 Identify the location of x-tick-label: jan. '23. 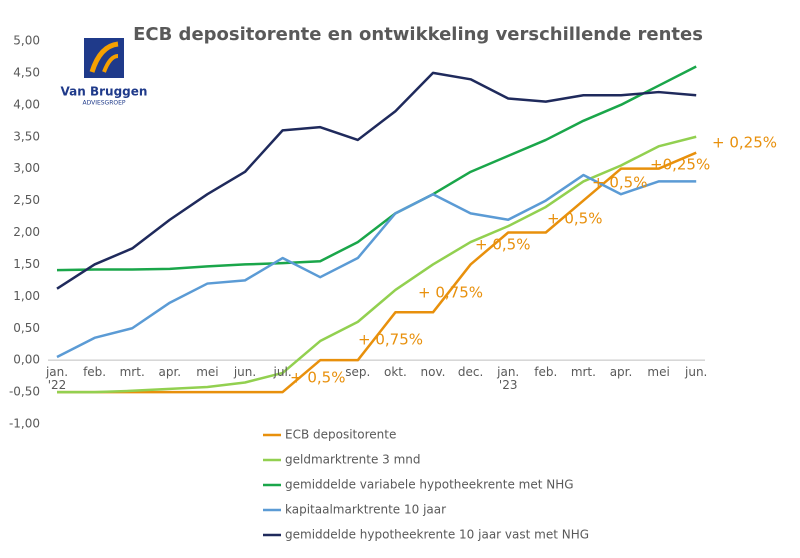
(508, 379).